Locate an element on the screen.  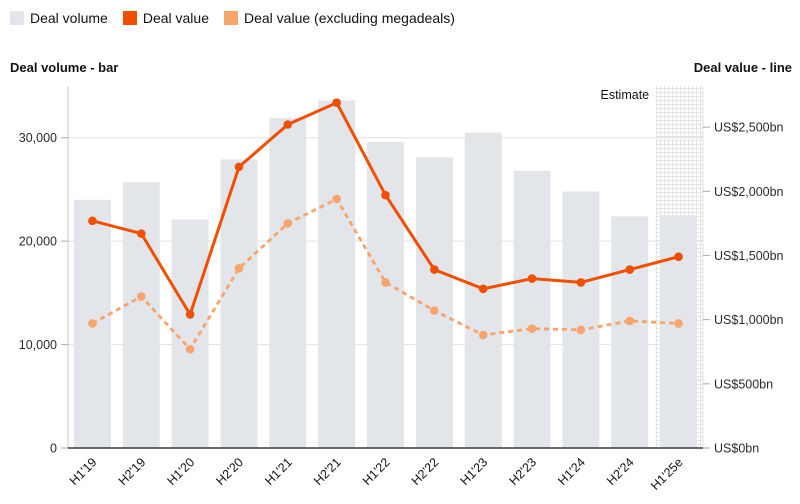
right-tick-label: US$0bn is located at coordinates (736, 449).